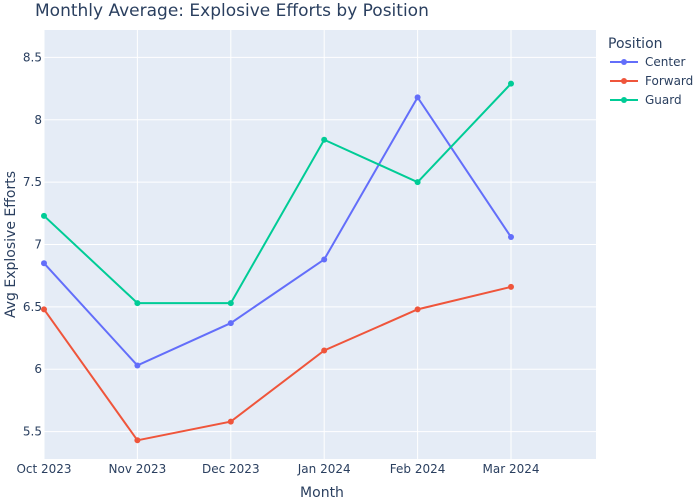  I want to click on y-tick-label: 8, so click(38, 120).